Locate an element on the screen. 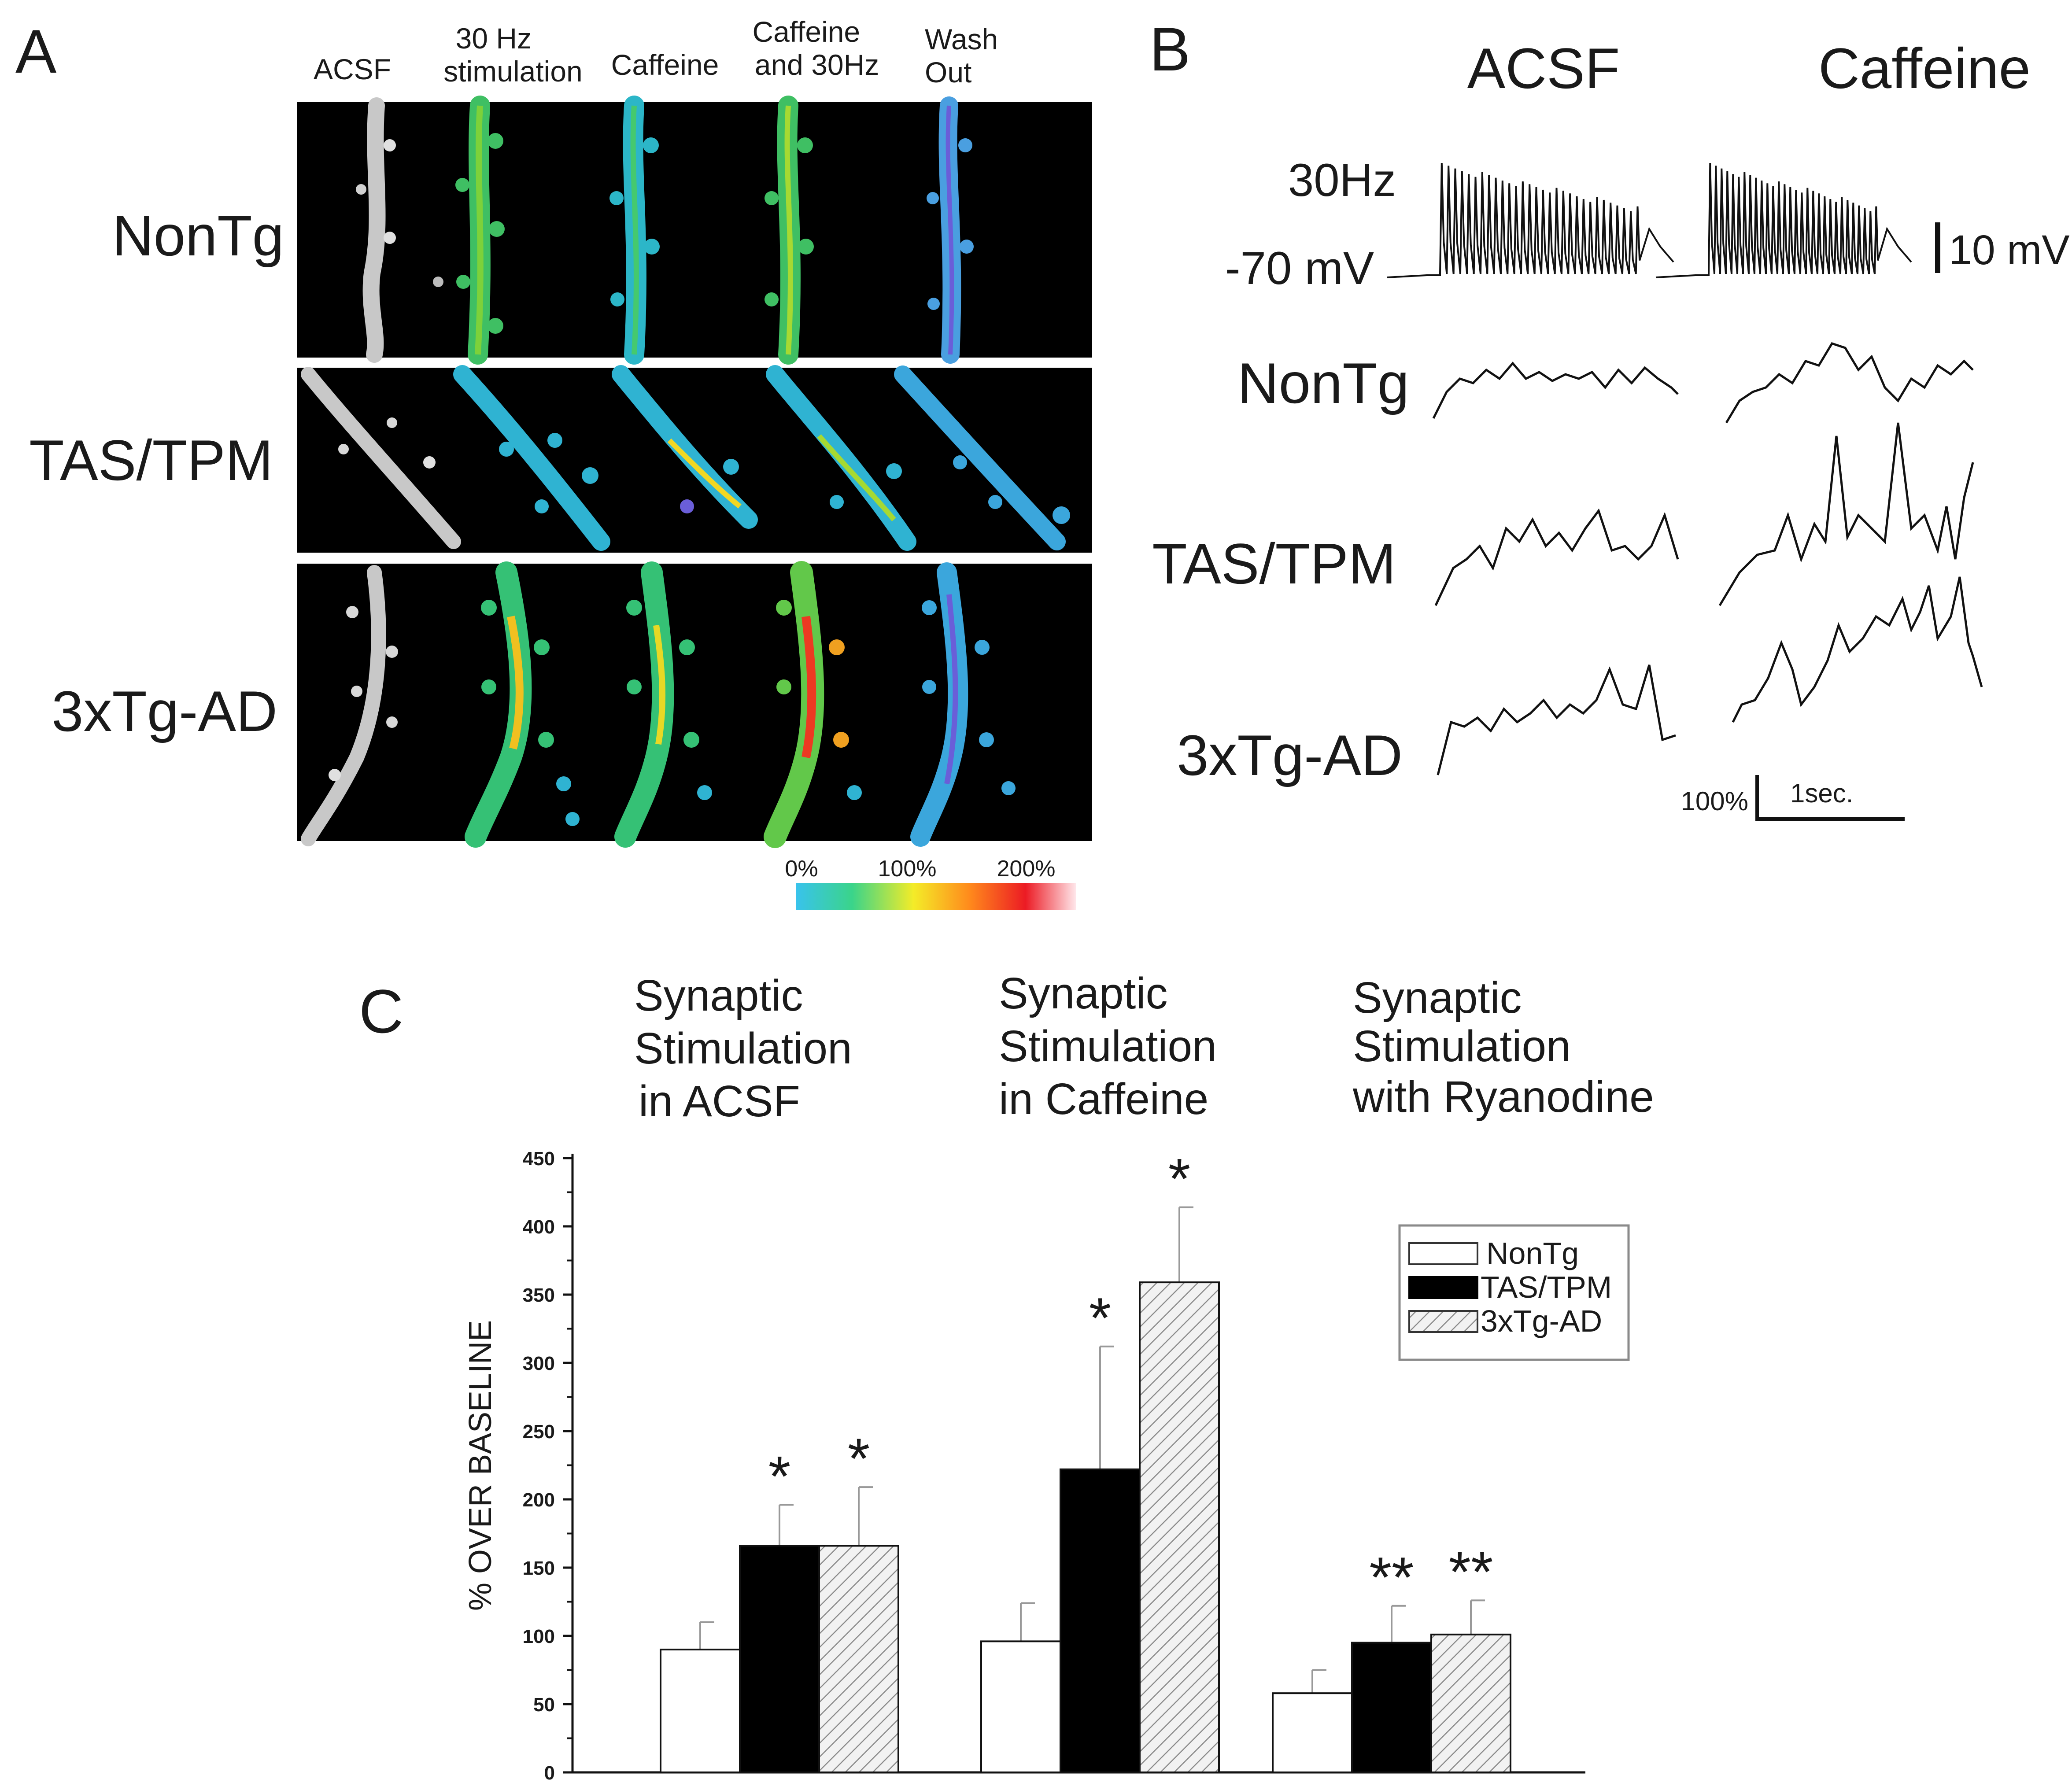 This screenshot has width=2072, height=1790. column-header-30hz: 30 Hz stimulation is located at coordinates (512, 55).